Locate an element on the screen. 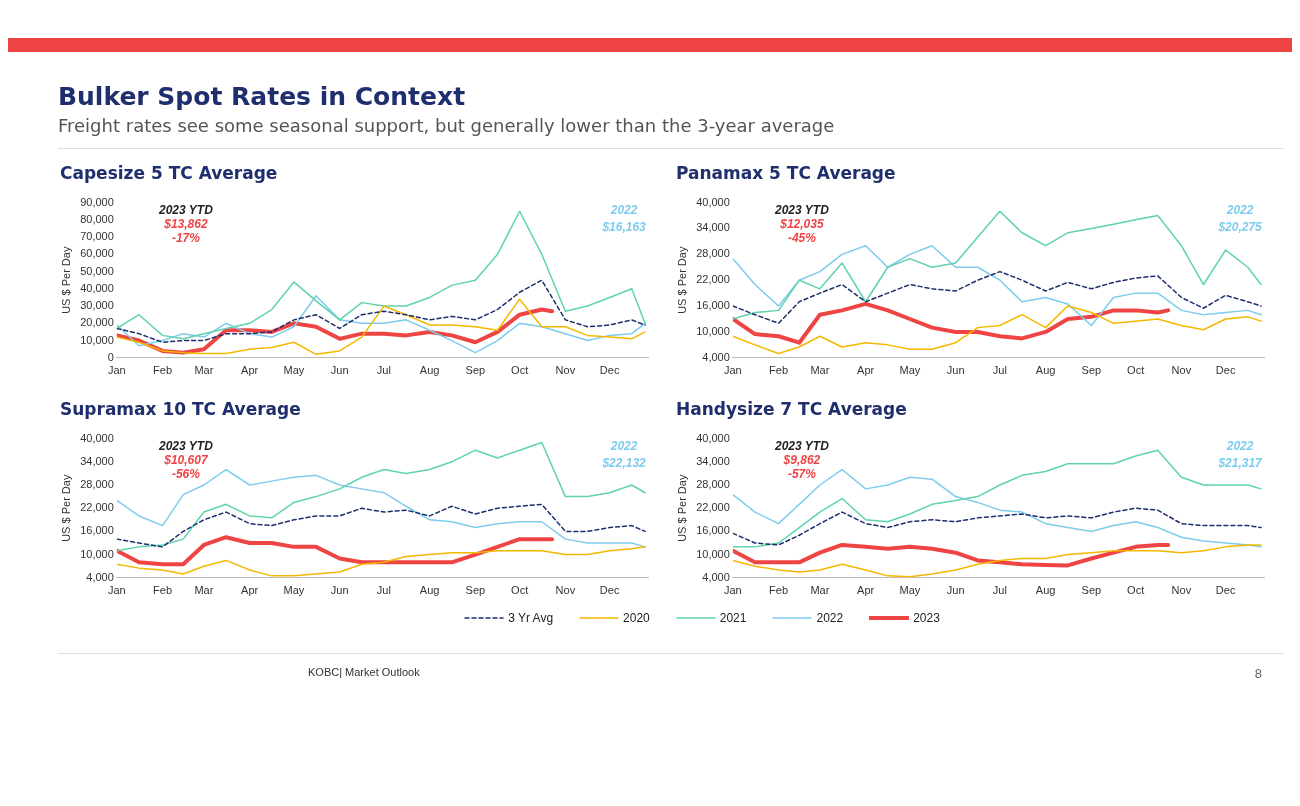 Image resolution: width=1300 pixels, height=806 pixels. legend-label: 2023 is located at coordinates (926, 618).